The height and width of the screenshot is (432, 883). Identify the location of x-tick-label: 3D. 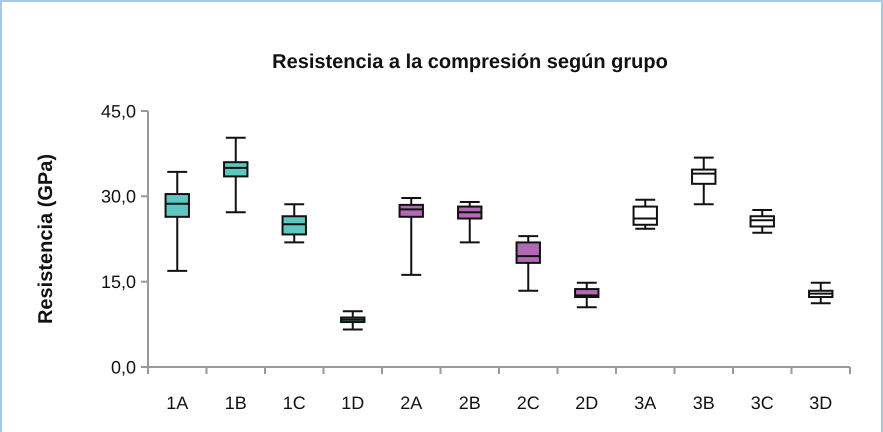
(820, 403).